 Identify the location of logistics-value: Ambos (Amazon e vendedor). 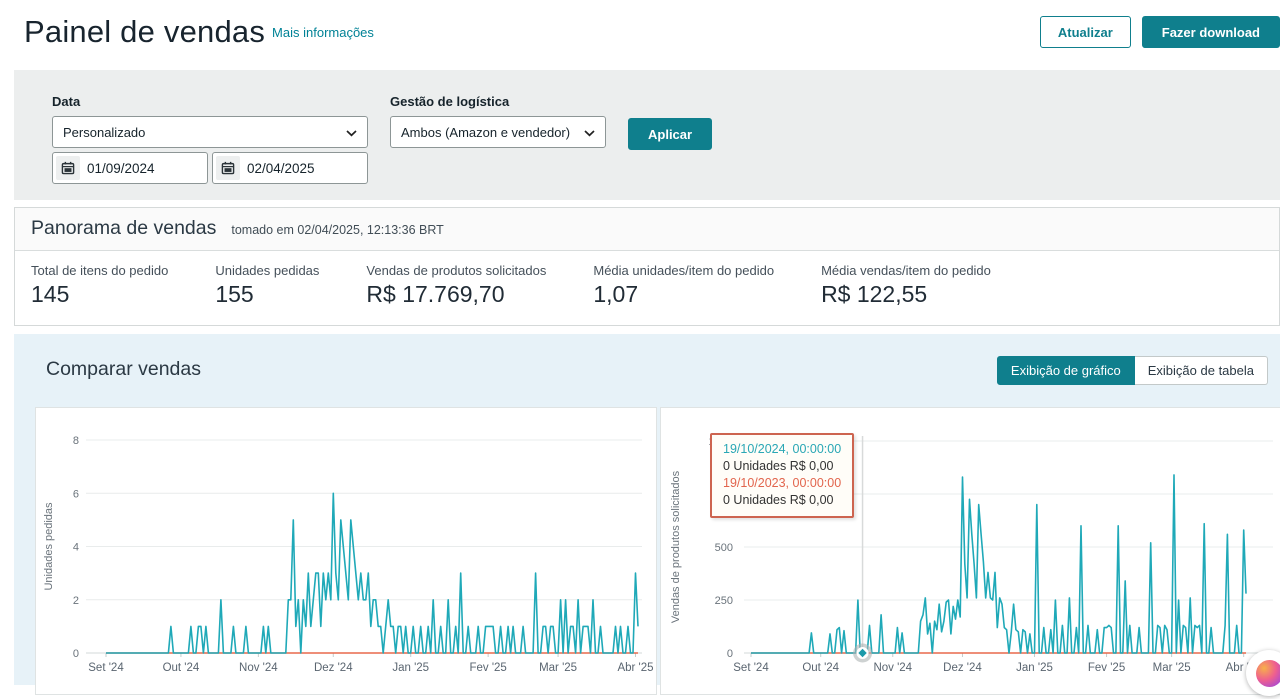
(485, 132).